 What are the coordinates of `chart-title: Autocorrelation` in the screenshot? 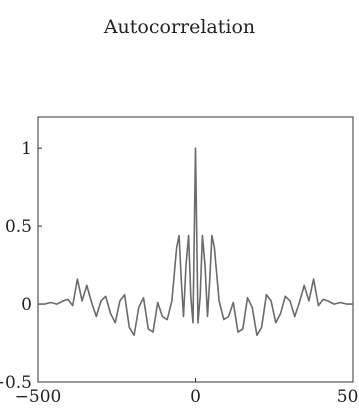 It's located at (179, 27).